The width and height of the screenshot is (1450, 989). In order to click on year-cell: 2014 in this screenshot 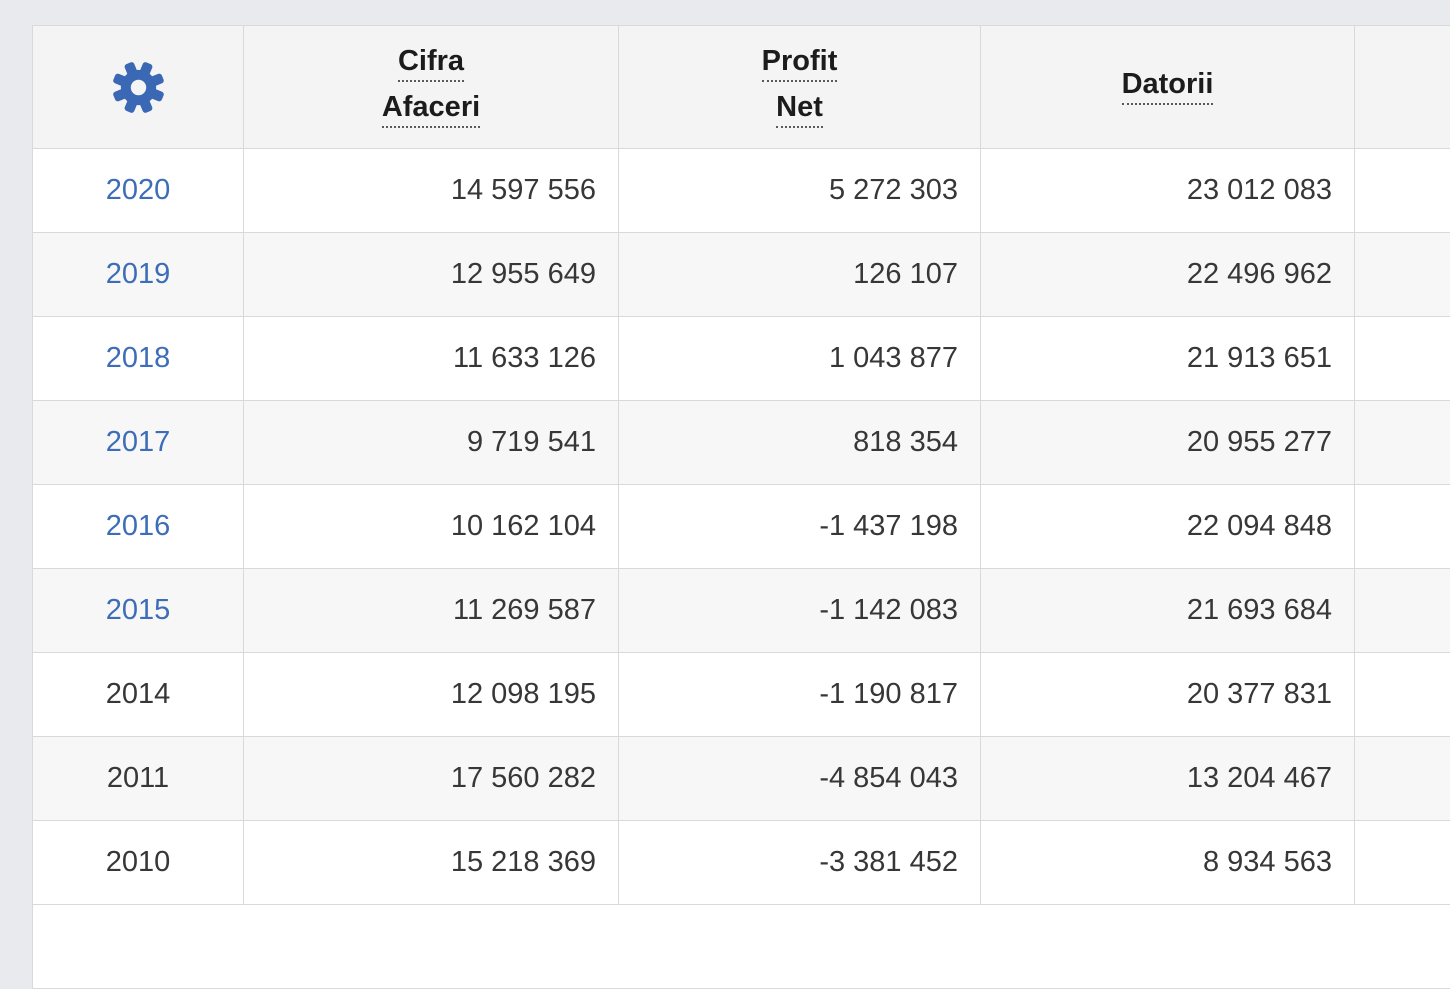, I will do `click(138, 695)`.